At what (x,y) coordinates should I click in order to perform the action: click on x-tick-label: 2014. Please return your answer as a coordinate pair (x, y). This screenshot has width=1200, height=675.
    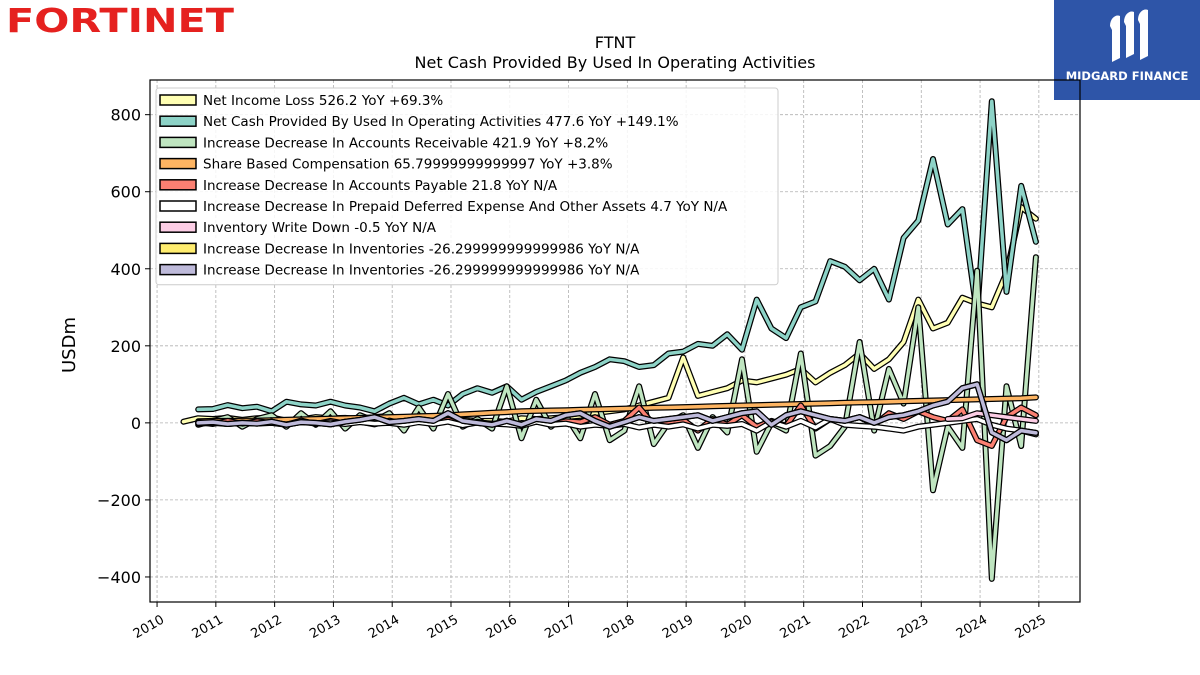
    Looking at the image, I should click on (384, 627).